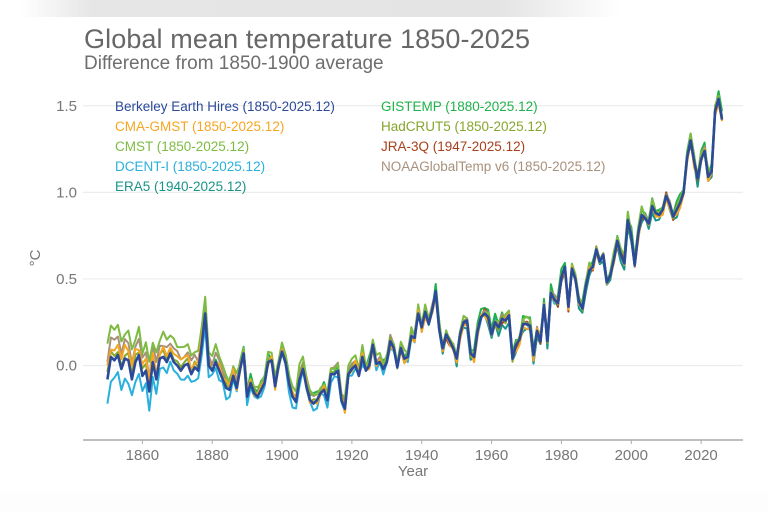  Describe the element at coordinates (180, 186) in the screenshot. I see `legend-item: ERA5 (1940-2025.12)` at that location.